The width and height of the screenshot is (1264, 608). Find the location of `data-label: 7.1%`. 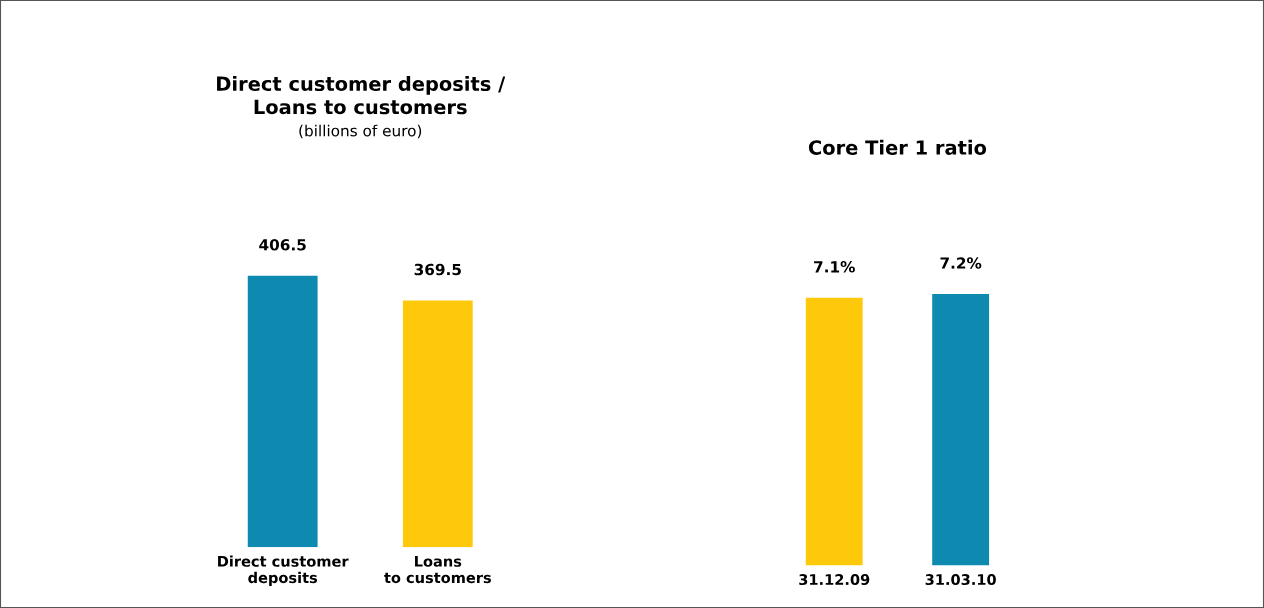

data-label: 7.1% is located at coordinates (834, 267).